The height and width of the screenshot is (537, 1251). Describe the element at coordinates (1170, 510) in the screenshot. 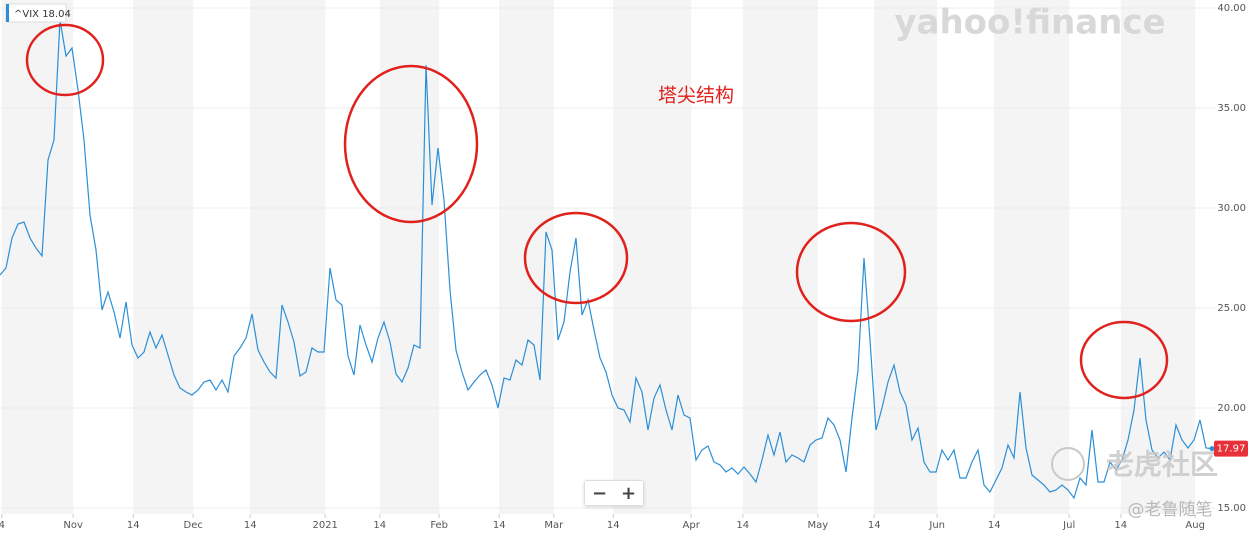

I see `watermark: @老鲁随笔` at that location.